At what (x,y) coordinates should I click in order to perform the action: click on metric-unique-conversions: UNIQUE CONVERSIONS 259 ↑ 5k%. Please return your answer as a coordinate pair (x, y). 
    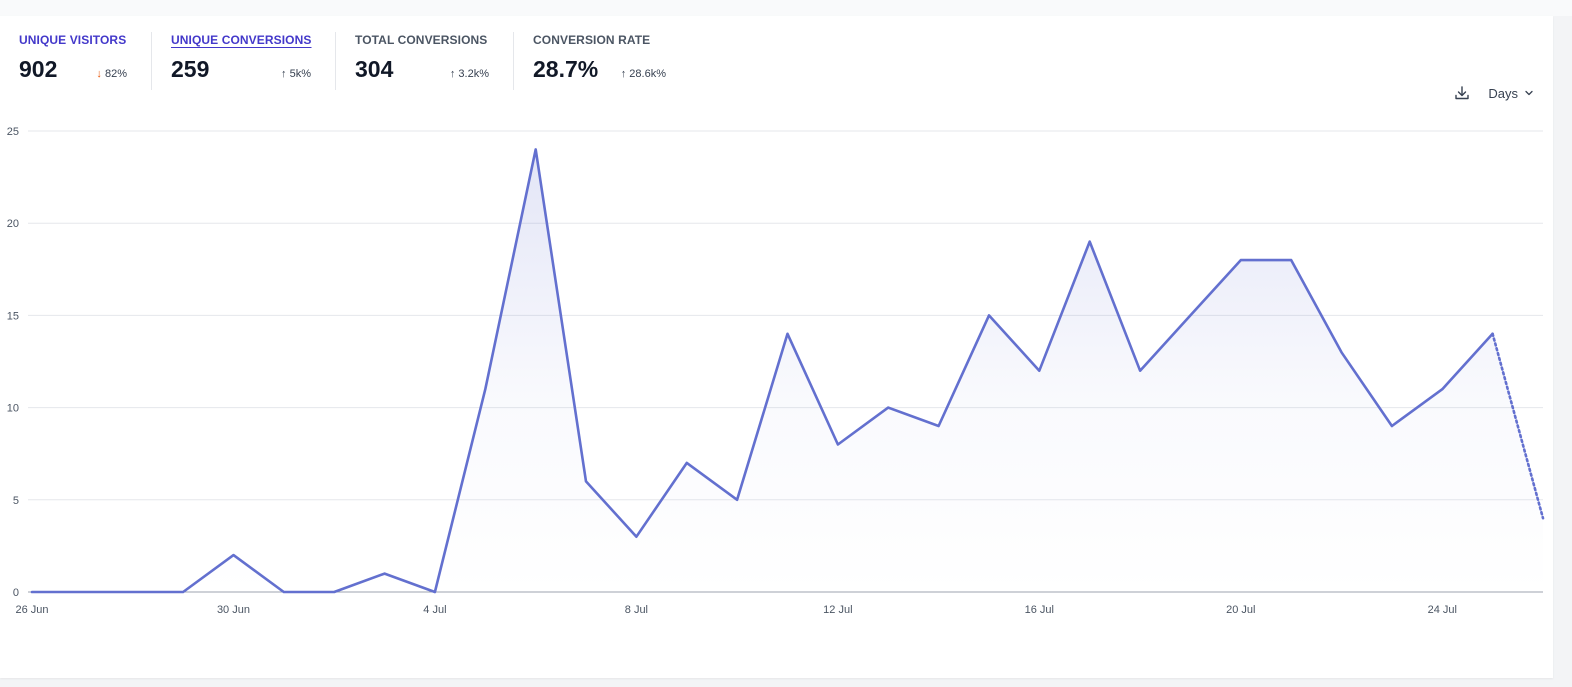
    Looking at the image, I should click on (244, 61).